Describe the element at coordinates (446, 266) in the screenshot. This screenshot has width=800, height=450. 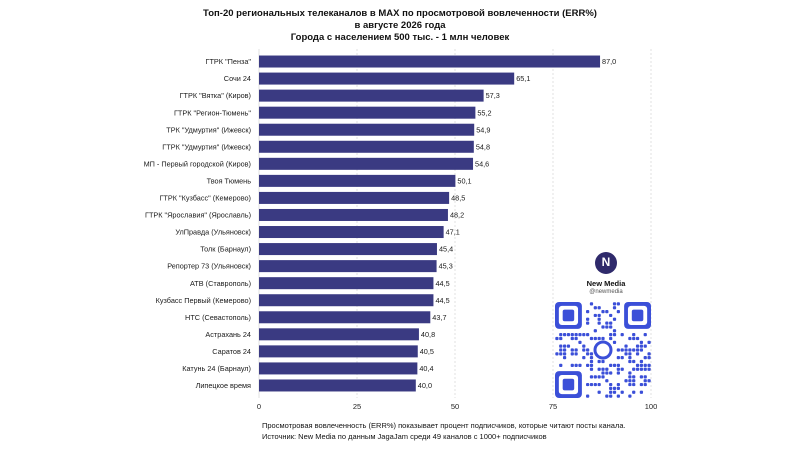
I see `value-label: 45,3` at that location.